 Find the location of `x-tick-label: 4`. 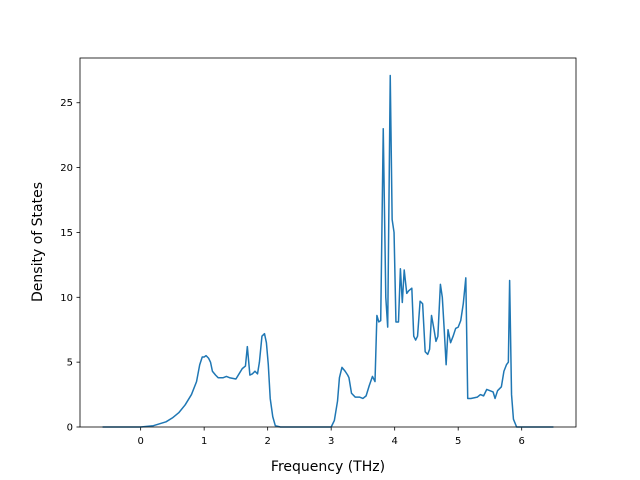

x-tick-label: 4 is located at coordinates (394, 441).